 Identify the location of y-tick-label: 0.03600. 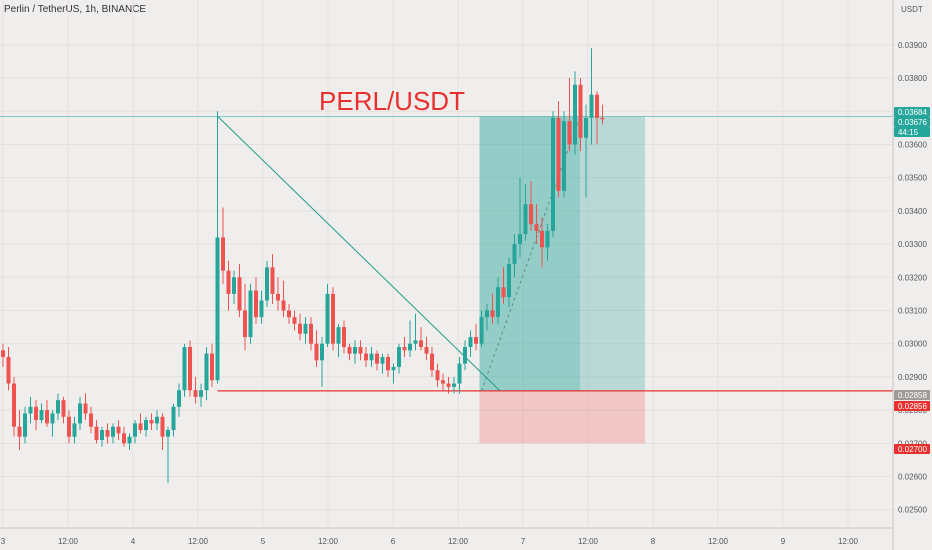
(912, 144).